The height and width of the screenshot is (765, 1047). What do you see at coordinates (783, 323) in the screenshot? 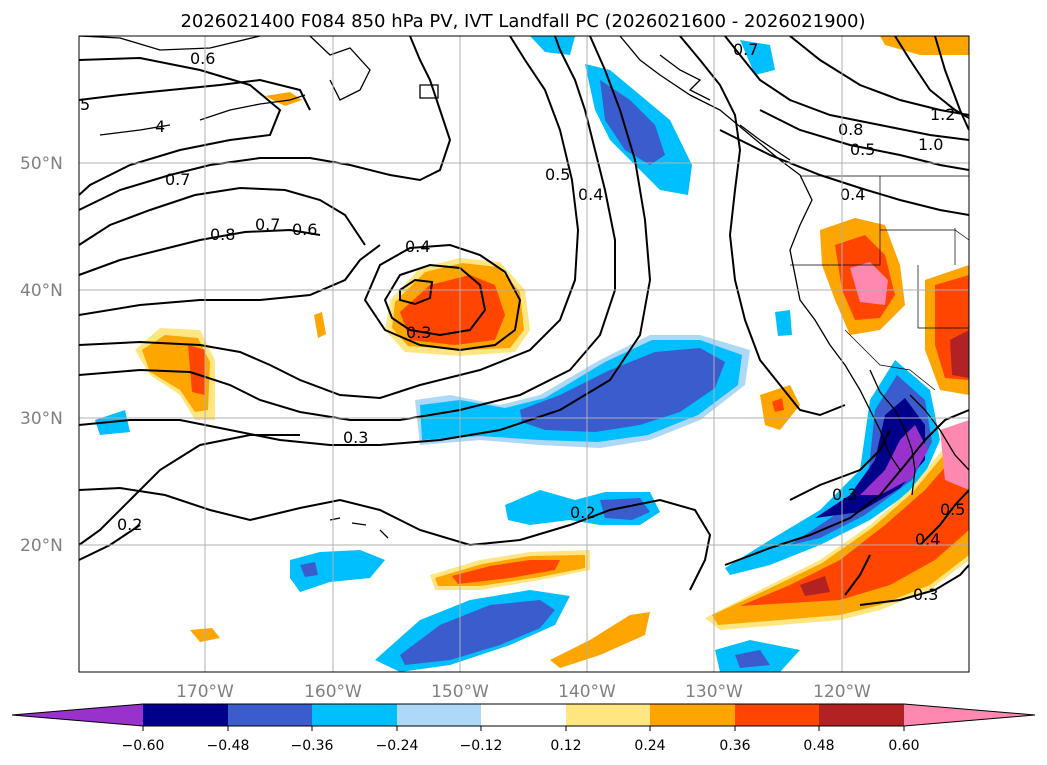
I see `shade-blue-small-coast` at bounding box center [783, 323].